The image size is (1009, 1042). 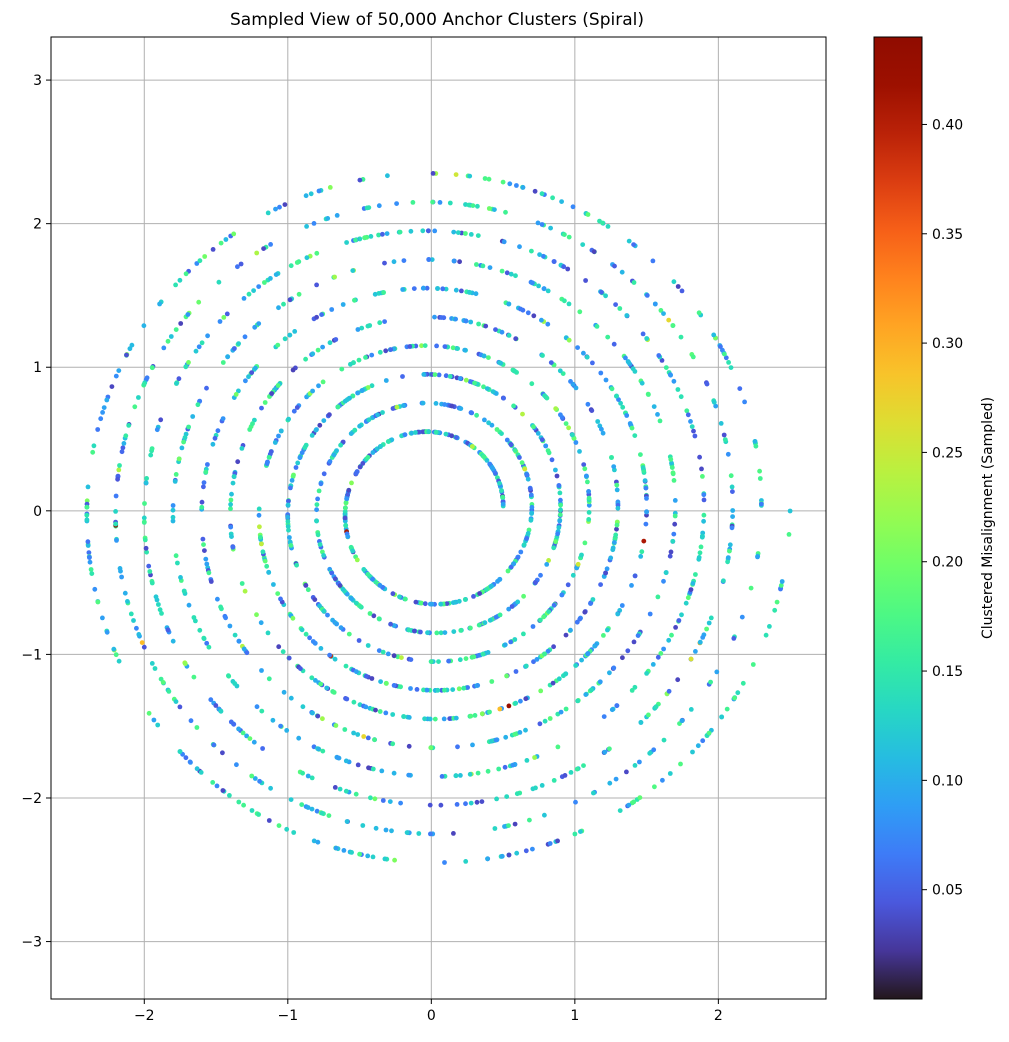 What do you see at coordinates (947, 781) in the screenshot?
I see `colorbar-tick-label: 0.10` at bounding box center [947, 781].